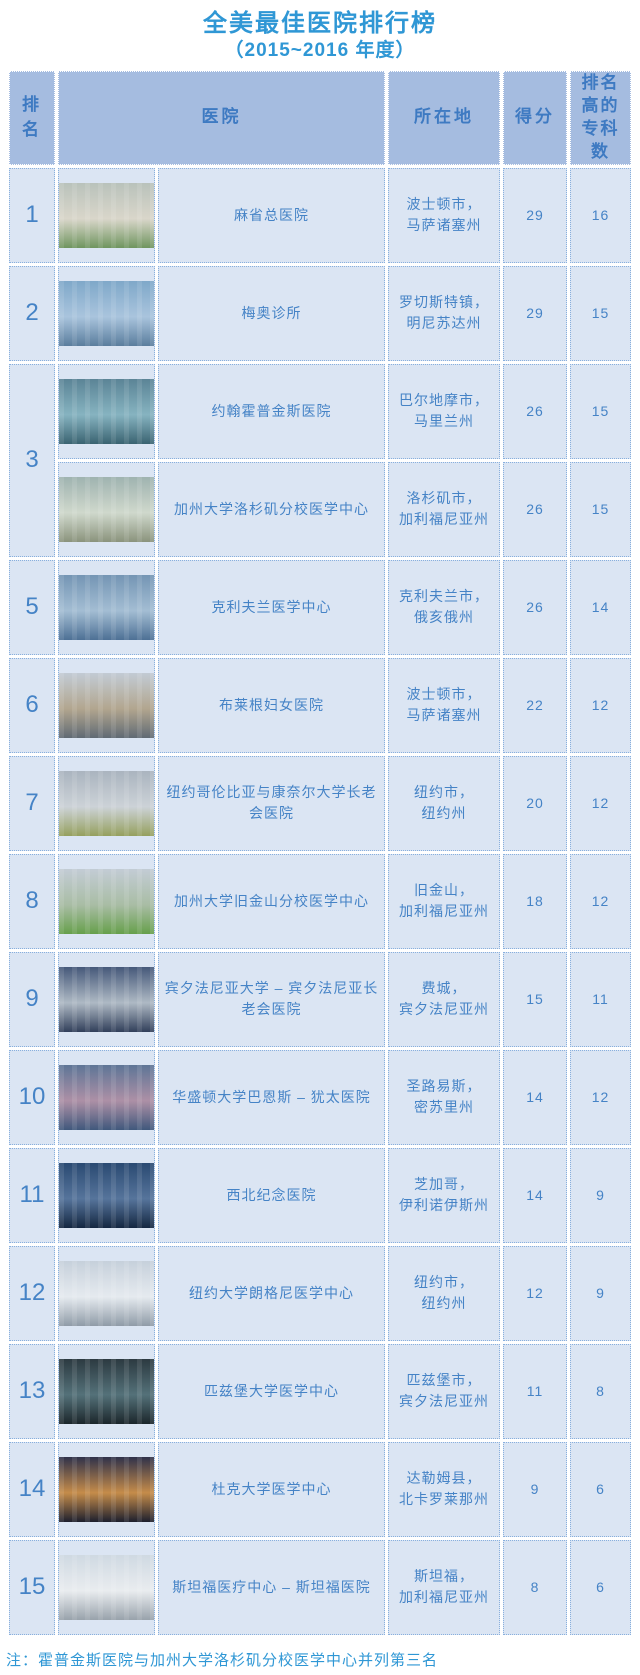  Describe the element at coordinates (444, 596) in the screenshot. I see `location-line: 克利夫兰市，` at that location.